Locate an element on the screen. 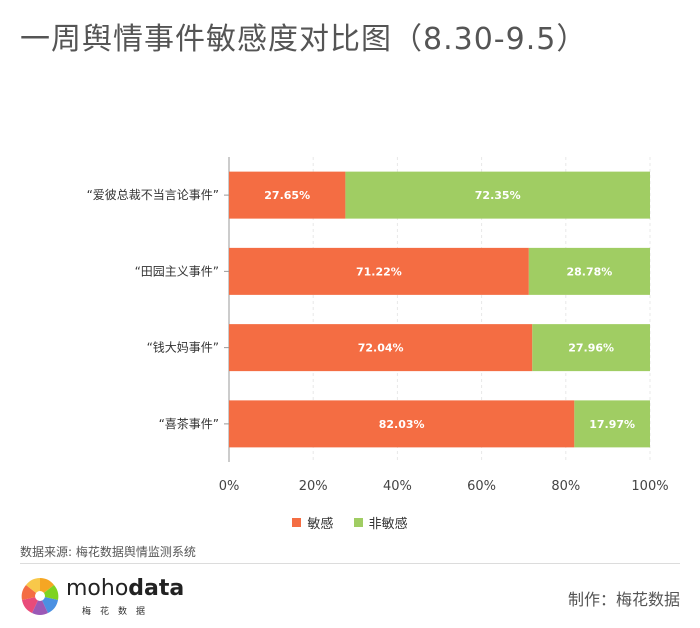 Image resolution: width=700 pixels, height=628 pixels. data-label: 27.96% is located at coordinates (591, 348).